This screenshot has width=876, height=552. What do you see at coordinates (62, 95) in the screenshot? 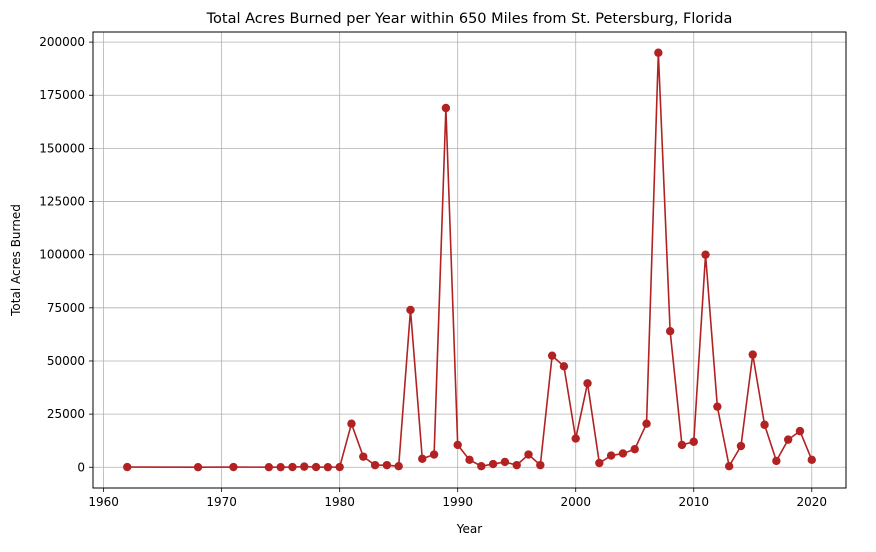
I see `y-tick-label: 175000` at bounding box center [62, 95].